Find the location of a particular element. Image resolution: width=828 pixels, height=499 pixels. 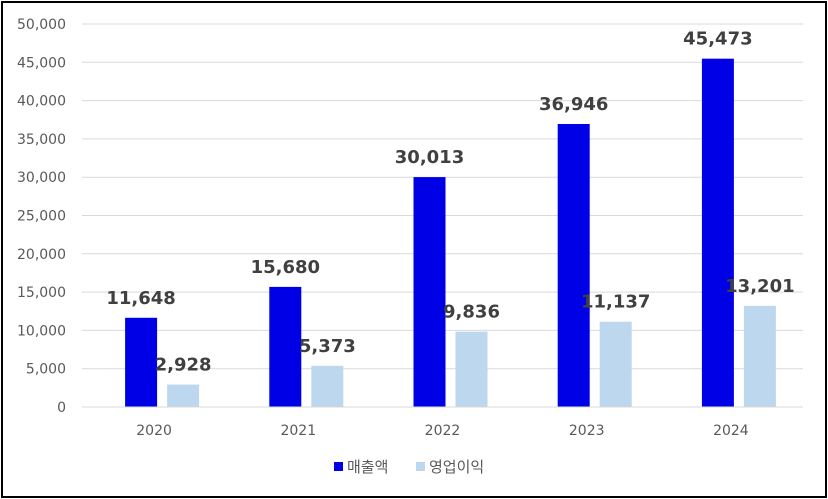

y-tick-label: 50,000 is located at coordinates (41, 25).